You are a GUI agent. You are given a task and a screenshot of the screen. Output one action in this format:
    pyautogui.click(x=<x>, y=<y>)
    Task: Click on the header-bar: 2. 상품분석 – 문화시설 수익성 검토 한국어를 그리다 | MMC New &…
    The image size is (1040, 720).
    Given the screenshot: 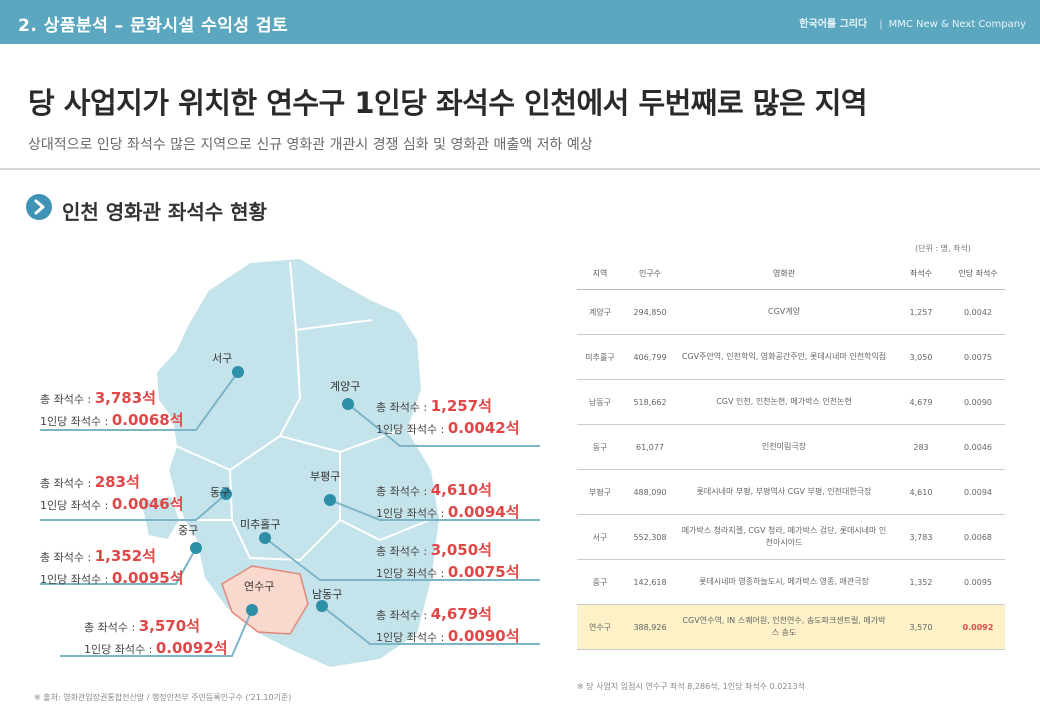 What is the action you would take?
    pyautogui.click(x=520, y=22)
    